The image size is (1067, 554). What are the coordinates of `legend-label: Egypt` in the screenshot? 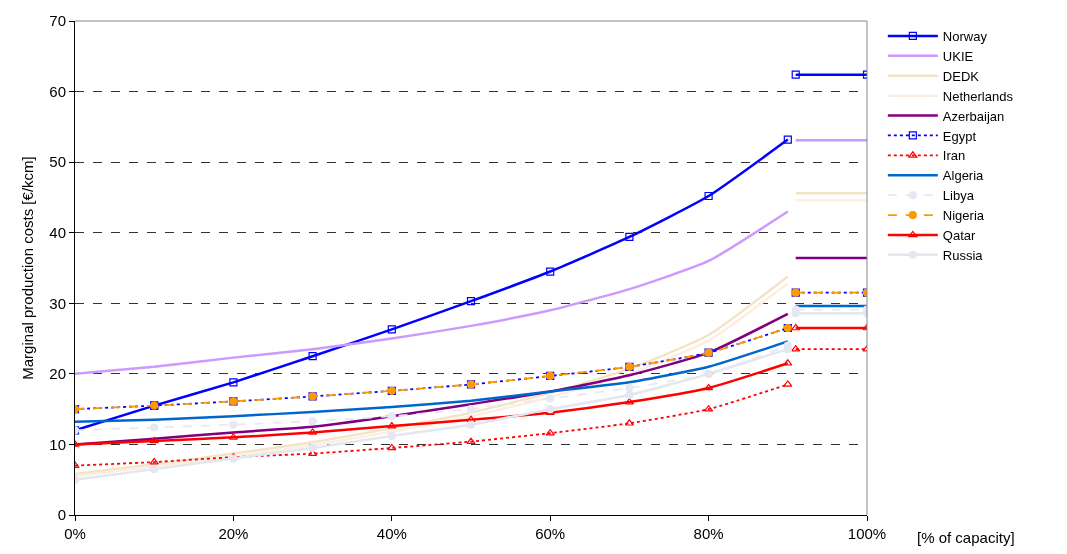 It's located at (959, 136).